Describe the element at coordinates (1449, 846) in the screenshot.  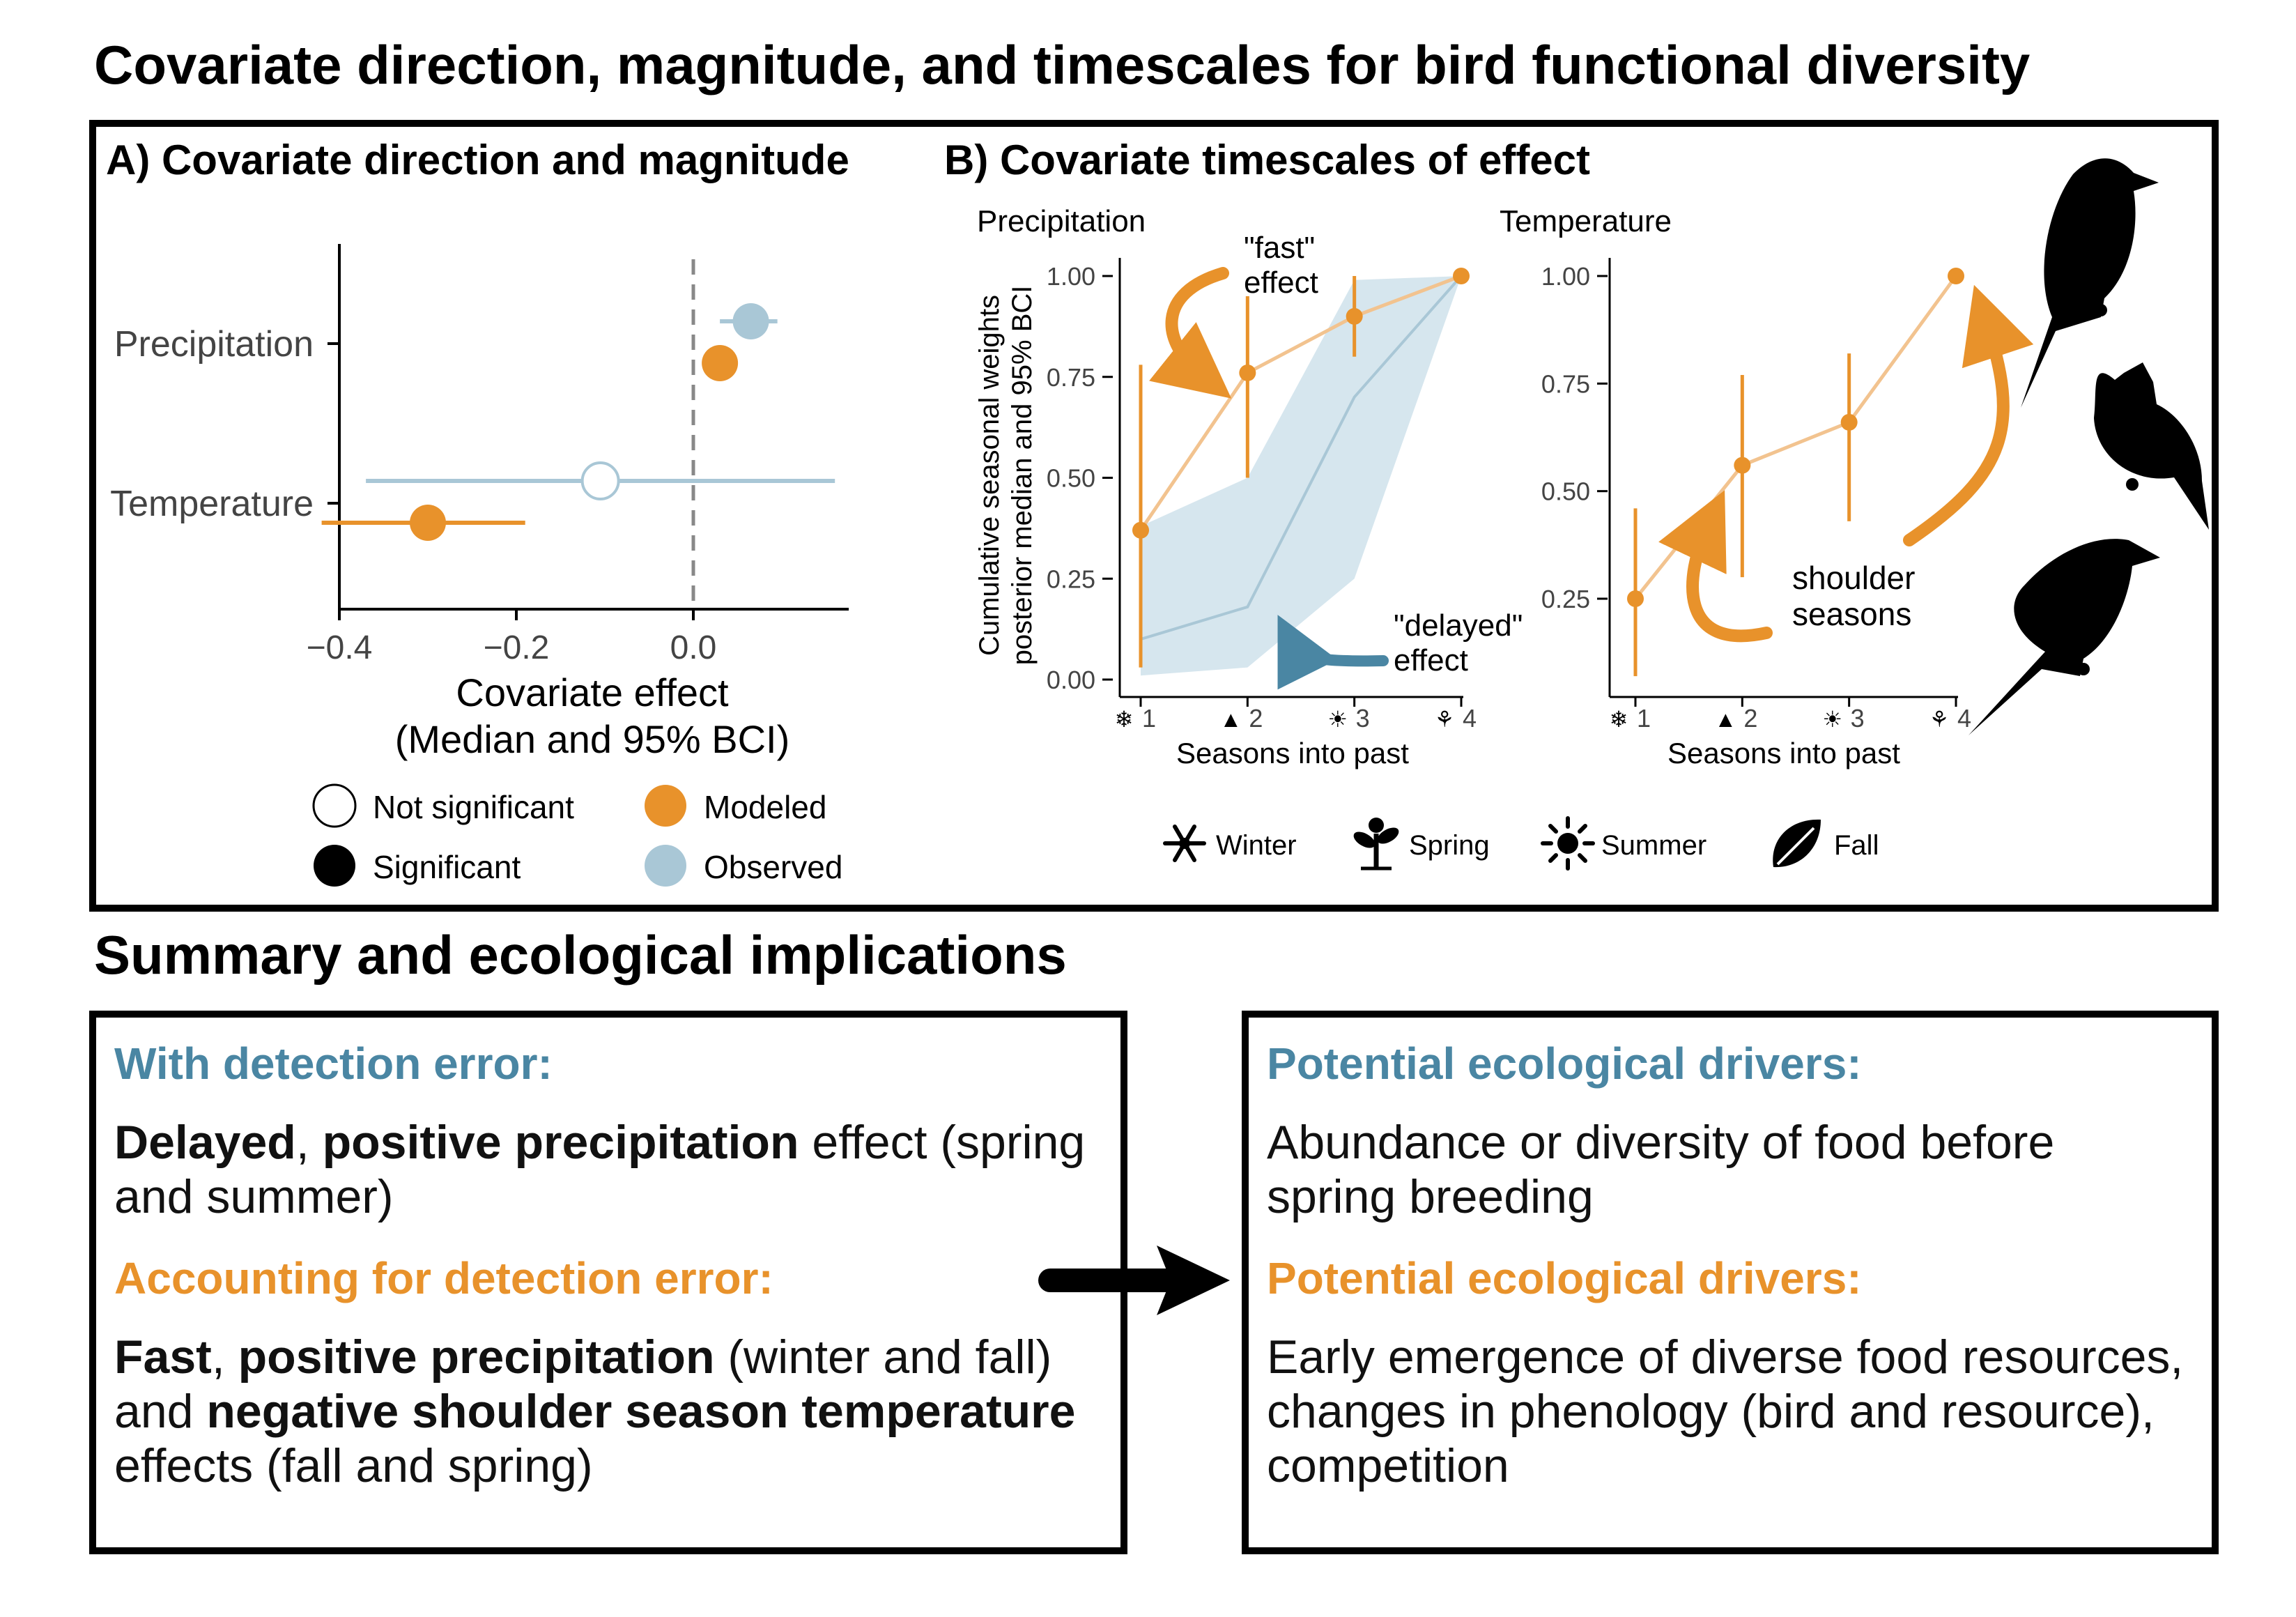
I see `season-legend-spring: Spring` at that location.